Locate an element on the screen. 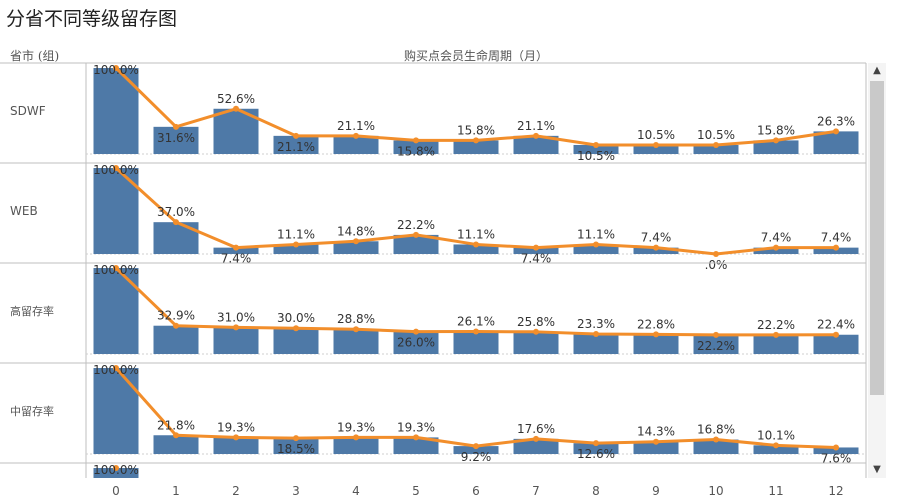  scroll-thumb is located at coordinates (877, 238).